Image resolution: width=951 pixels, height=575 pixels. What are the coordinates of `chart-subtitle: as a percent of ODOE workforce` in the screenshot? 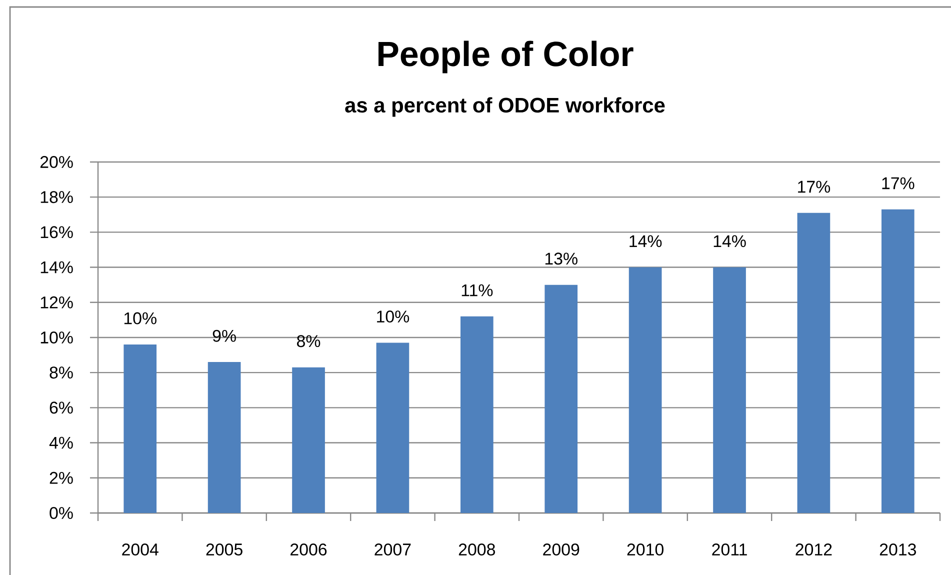 It's located at (505, 107).